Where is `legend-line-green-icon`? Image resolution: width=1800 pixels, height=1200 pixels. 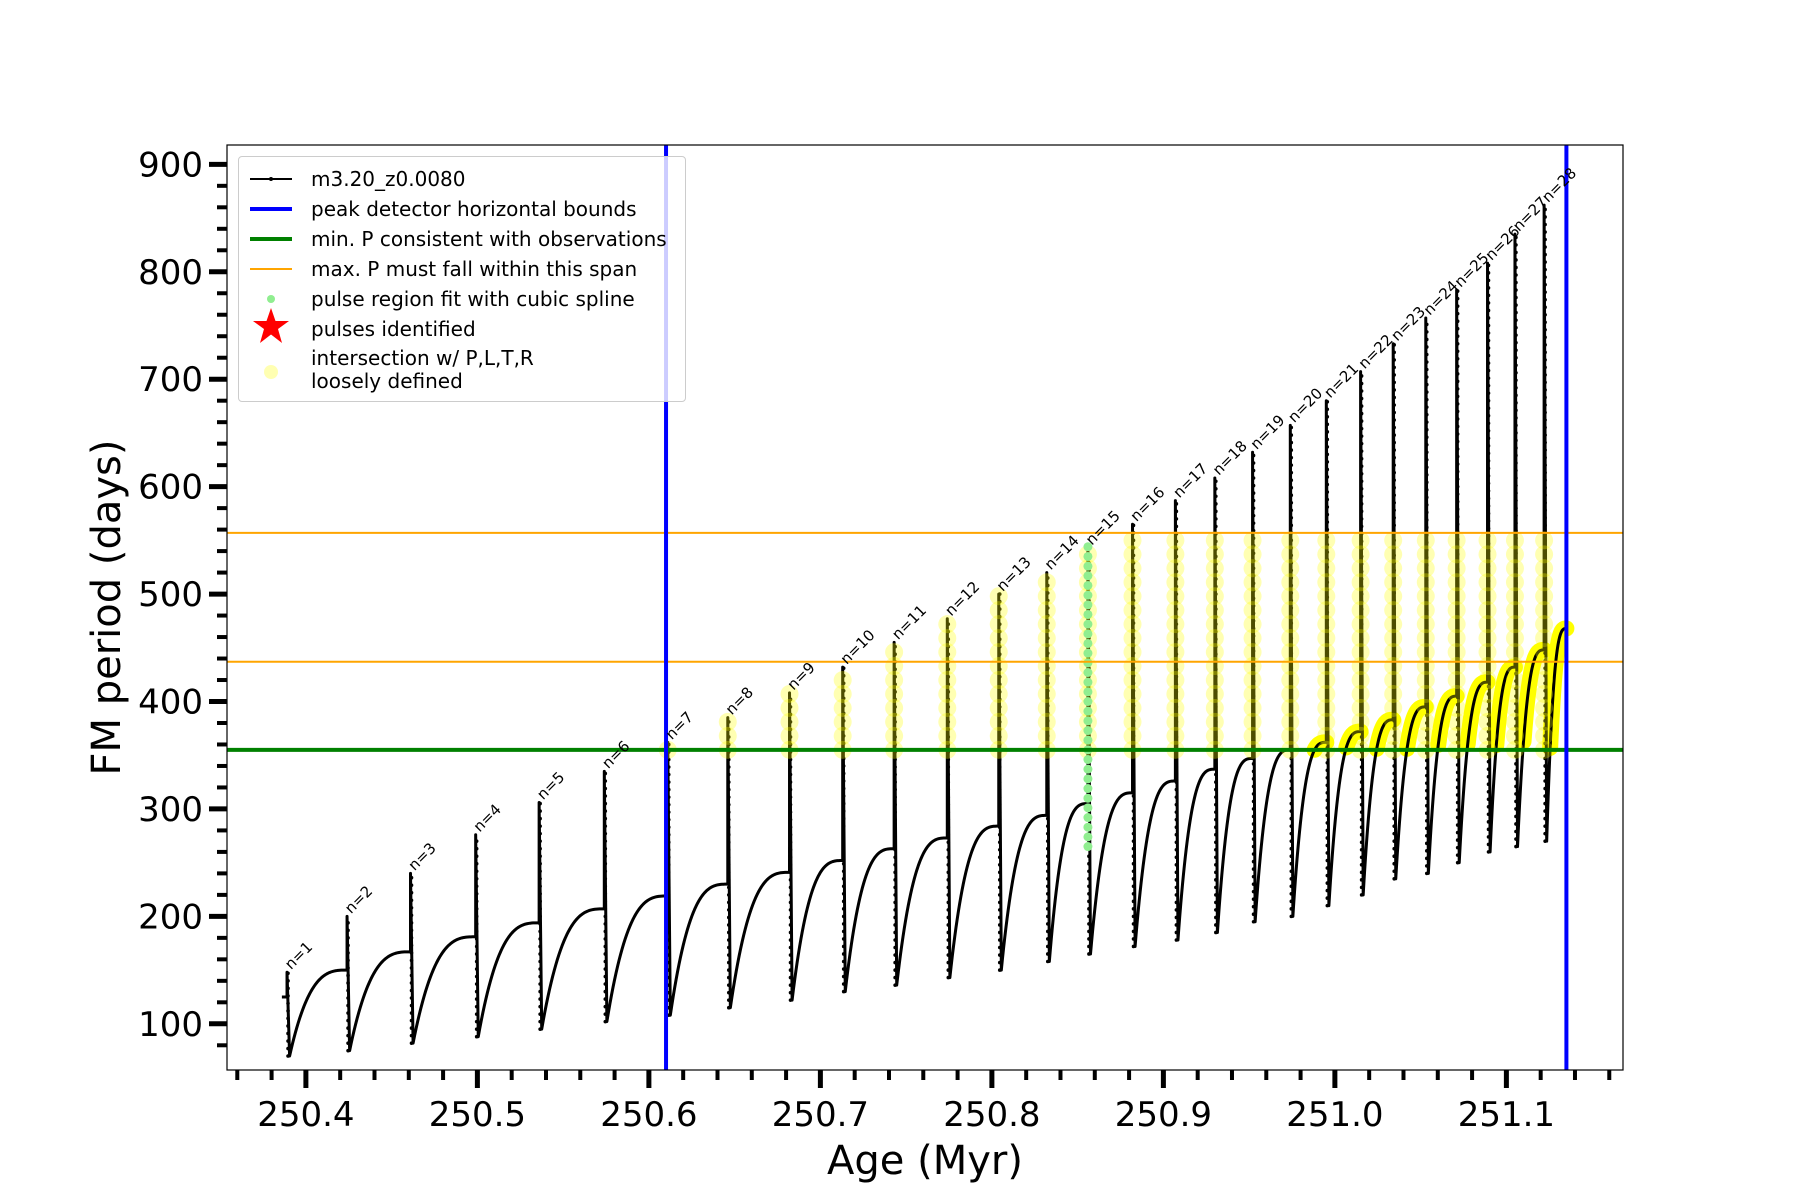
legend-line-green-icon is located at coordinates (271, 239).